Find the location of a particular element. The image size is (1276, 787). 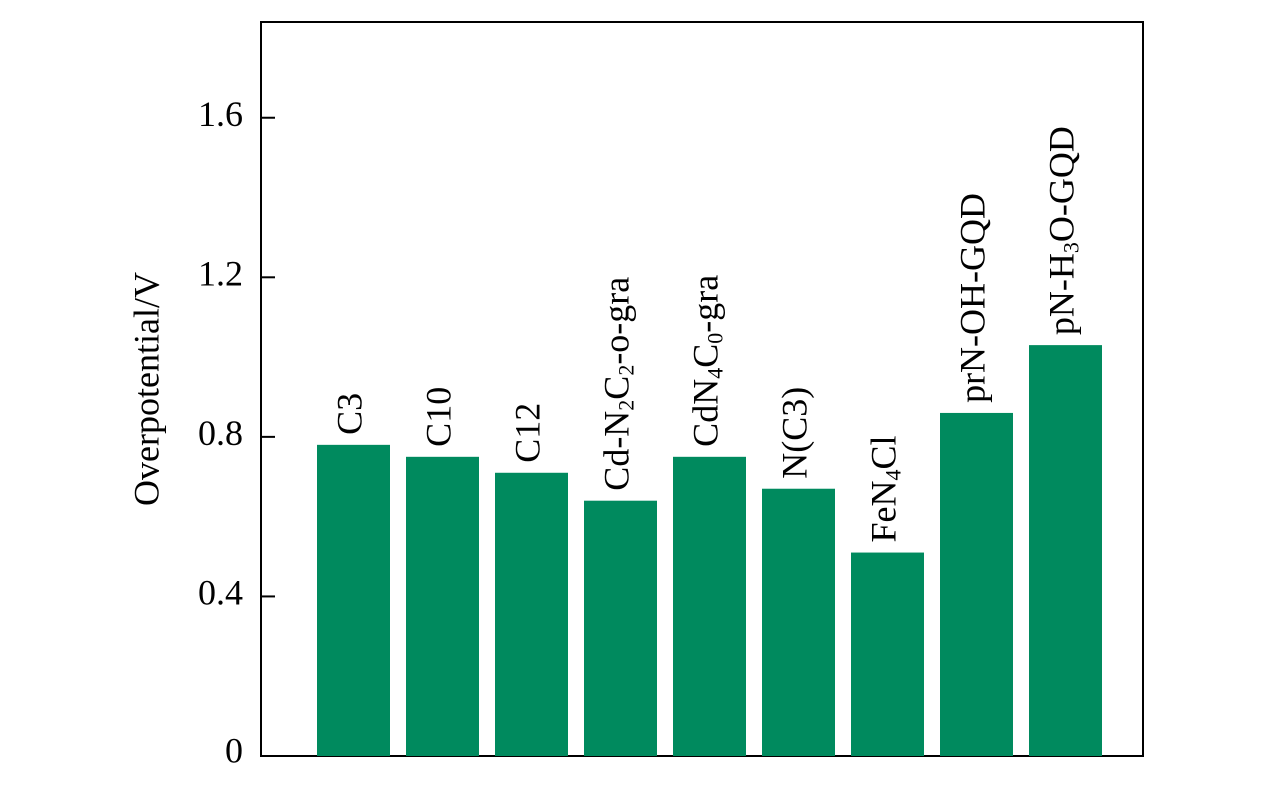

bar-c10 is located at coordinates (442, 606).